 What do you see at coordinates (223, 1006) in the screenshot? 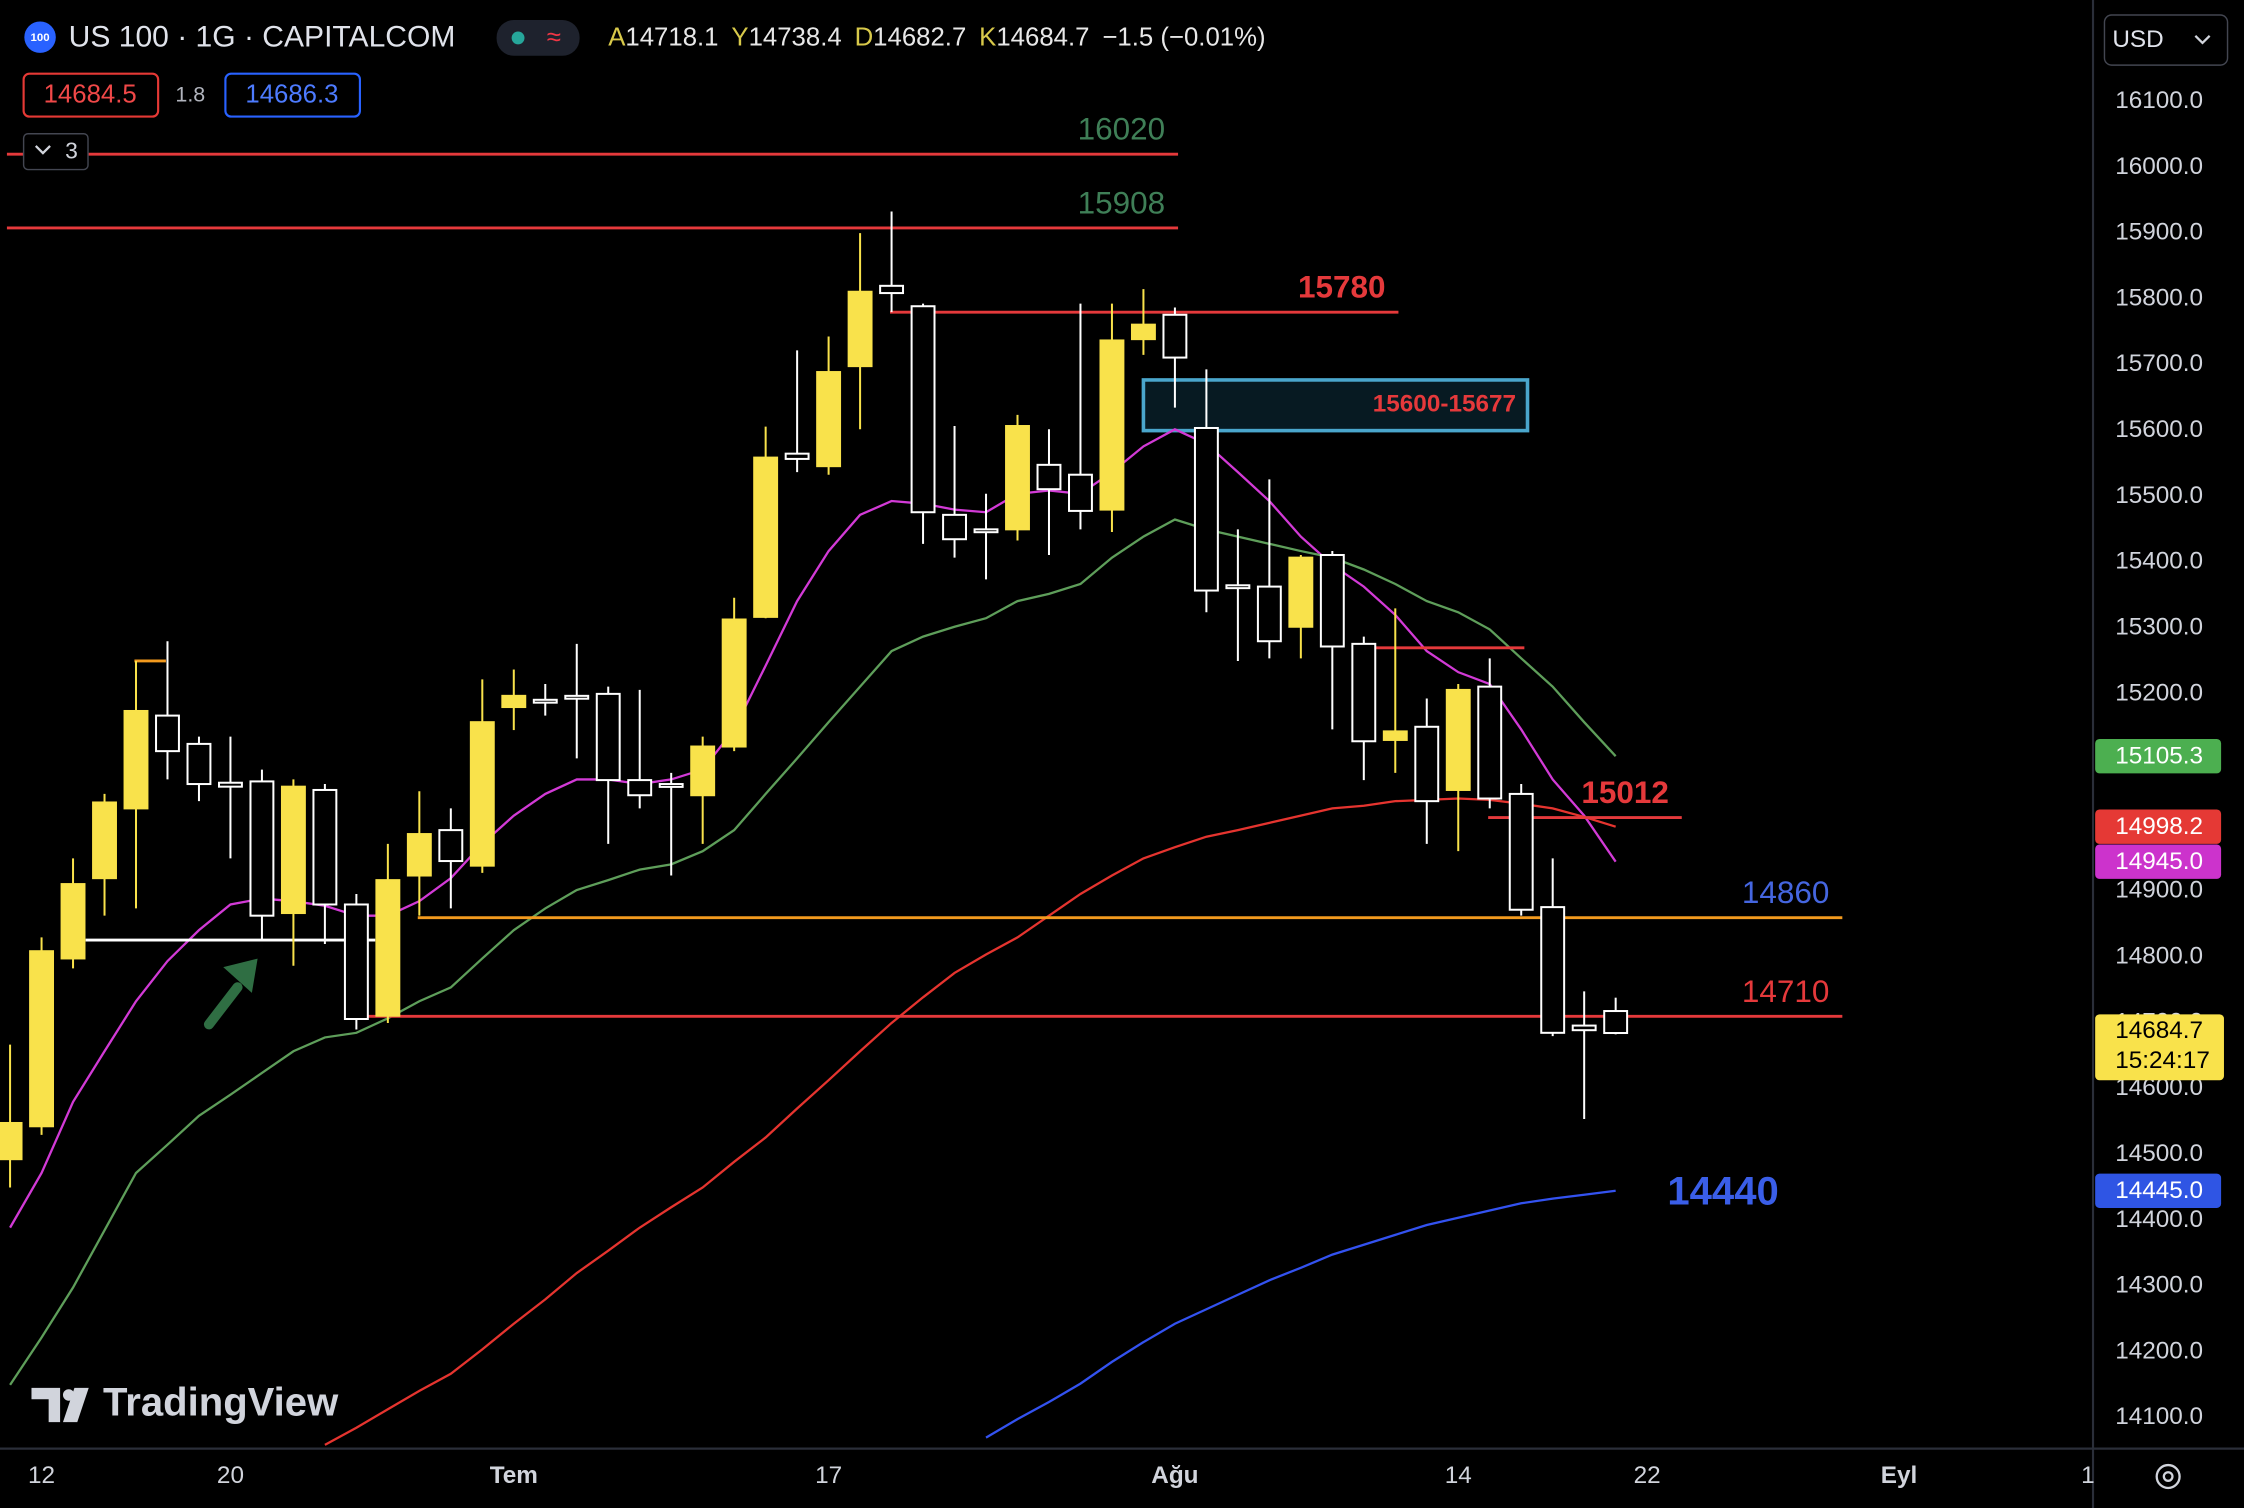
I see `arrow` at bounding box center [223, 1006].